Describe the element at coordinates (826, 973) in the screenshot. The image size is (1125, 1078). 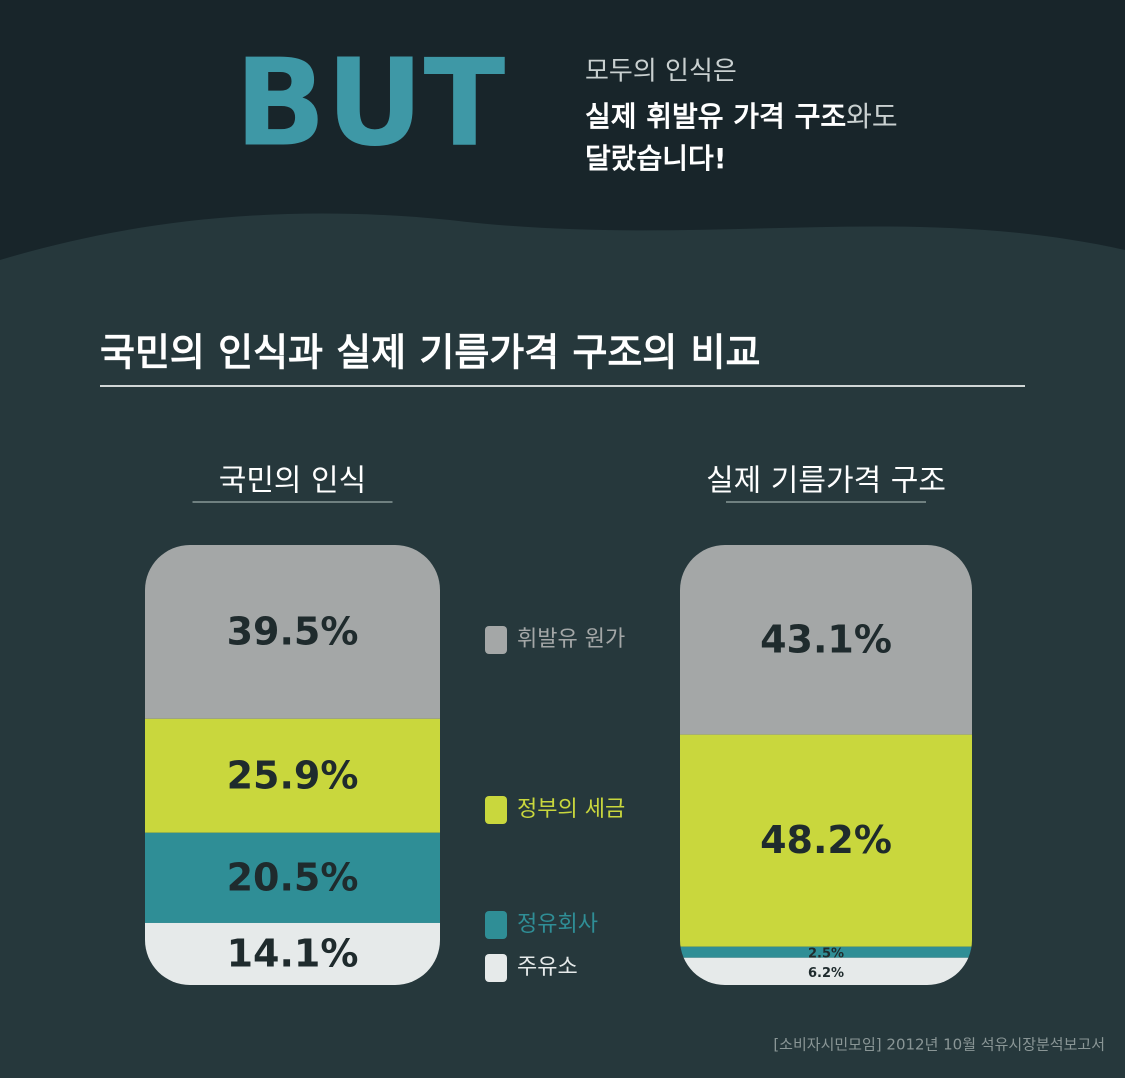
I see `value-label: 6.2%` at that location.